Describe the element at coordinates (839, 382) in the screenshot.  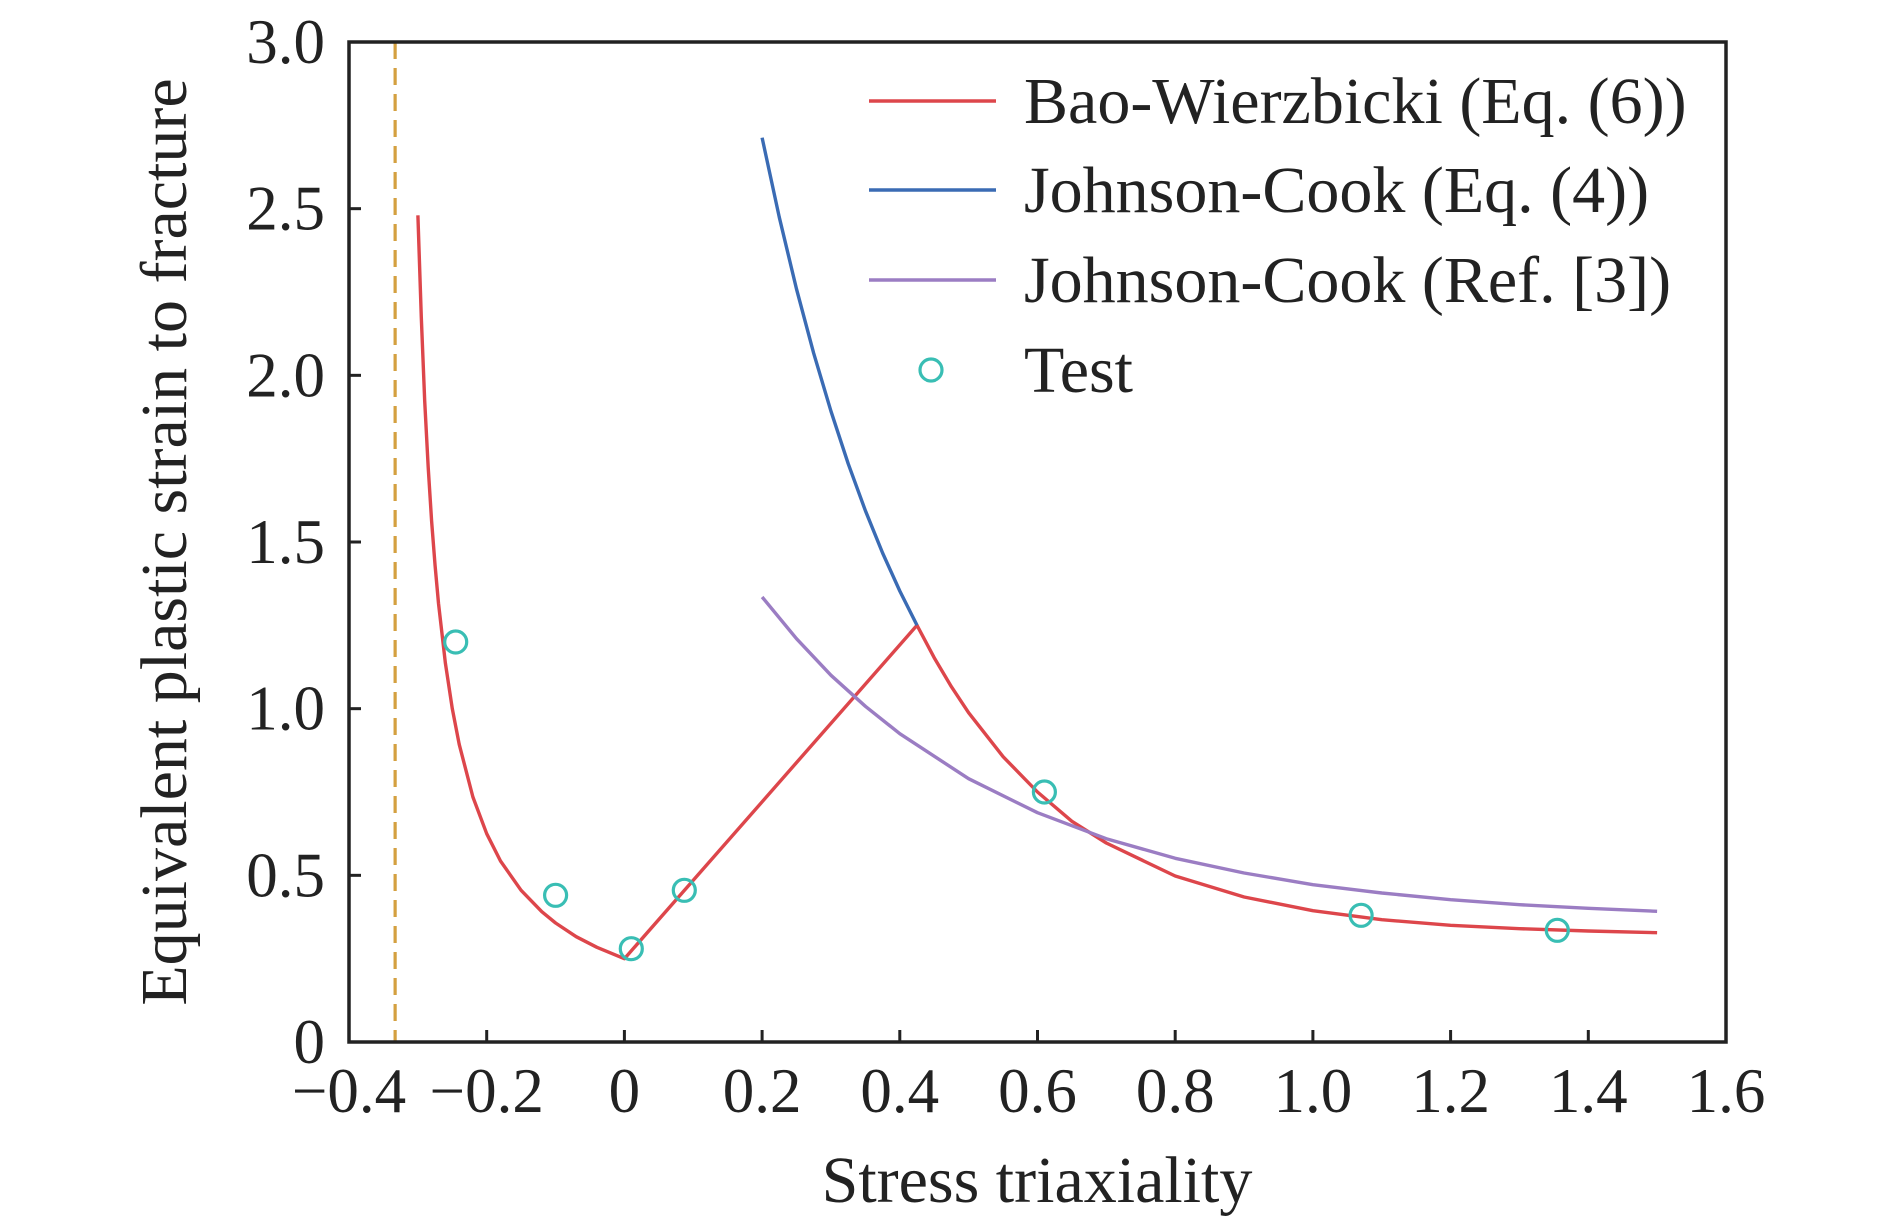
I see `johnson-cook-eq4-curve` at that location.